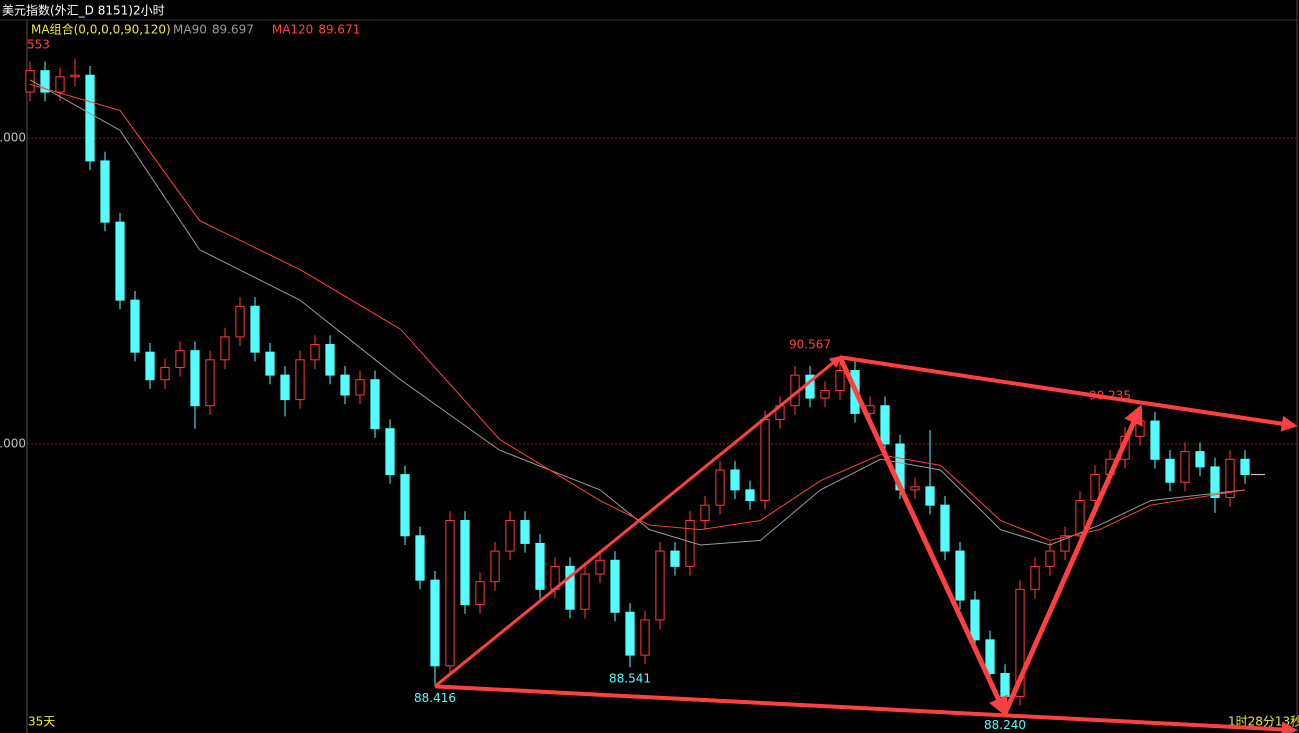 Image resolution: width=1299 pixels, height=733 pixels. I want to click on price-label: 88.541, so click(630, 679).